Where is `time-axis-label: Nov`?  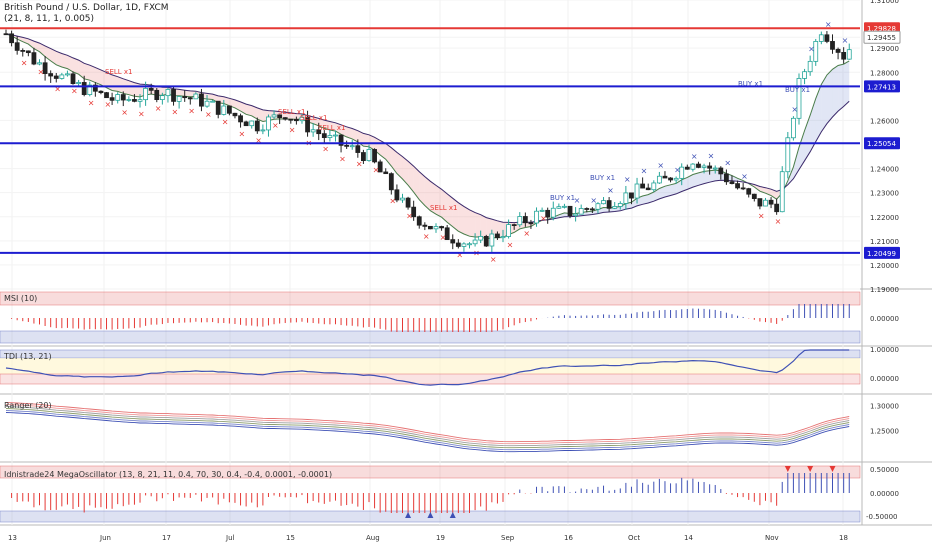 time-axis-label: Nov is located at coordinates (772, 538).